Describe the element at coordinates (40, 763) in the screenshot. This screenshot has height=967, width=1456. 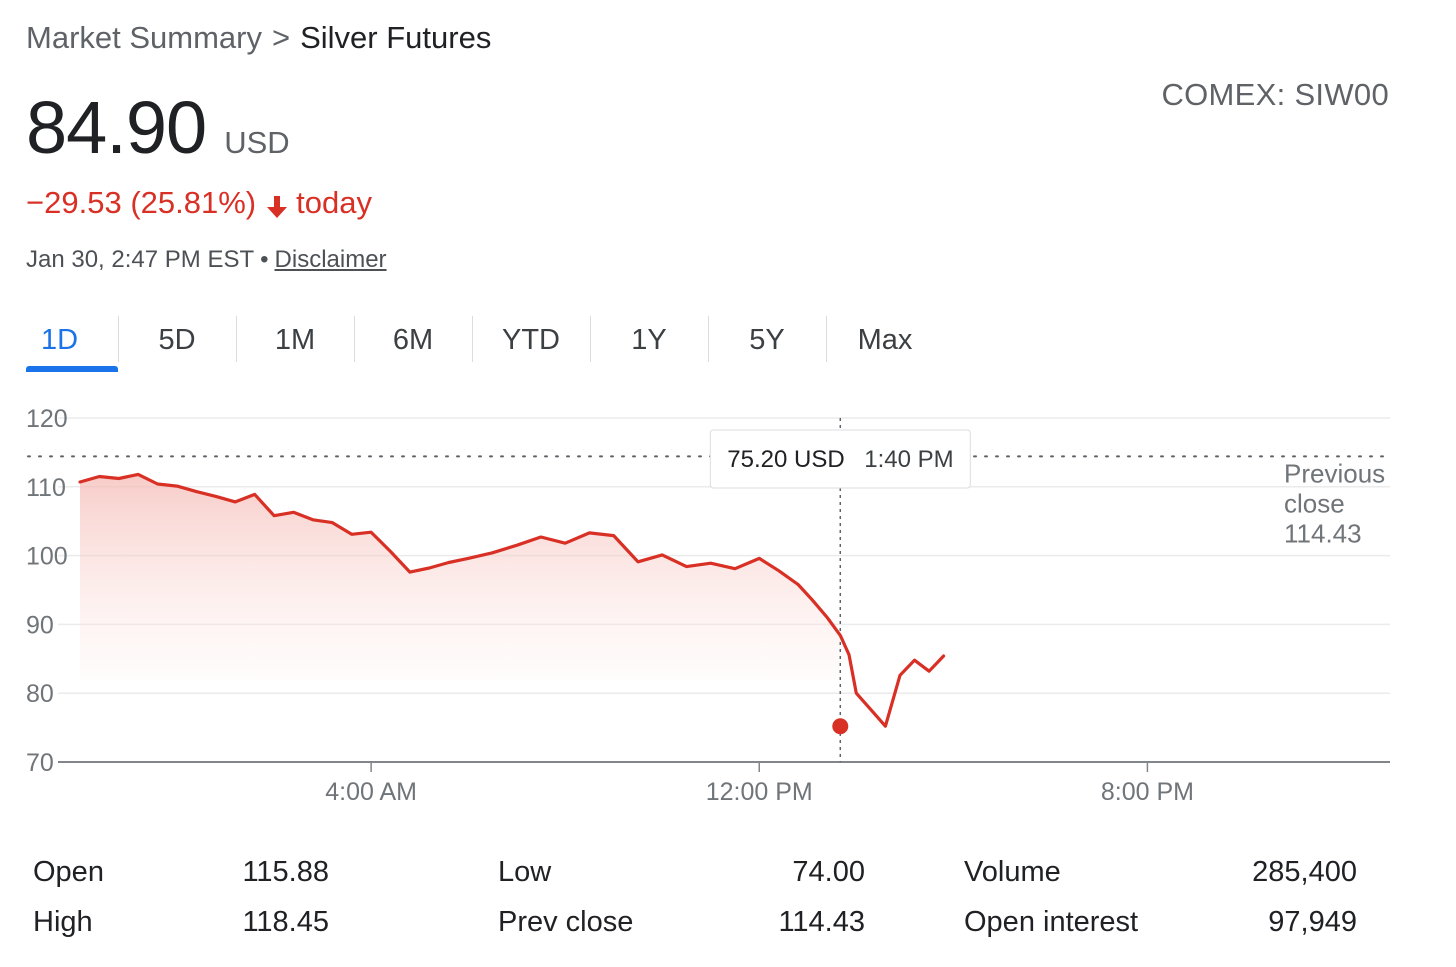
I see `y-tick-label: 70` at that location.